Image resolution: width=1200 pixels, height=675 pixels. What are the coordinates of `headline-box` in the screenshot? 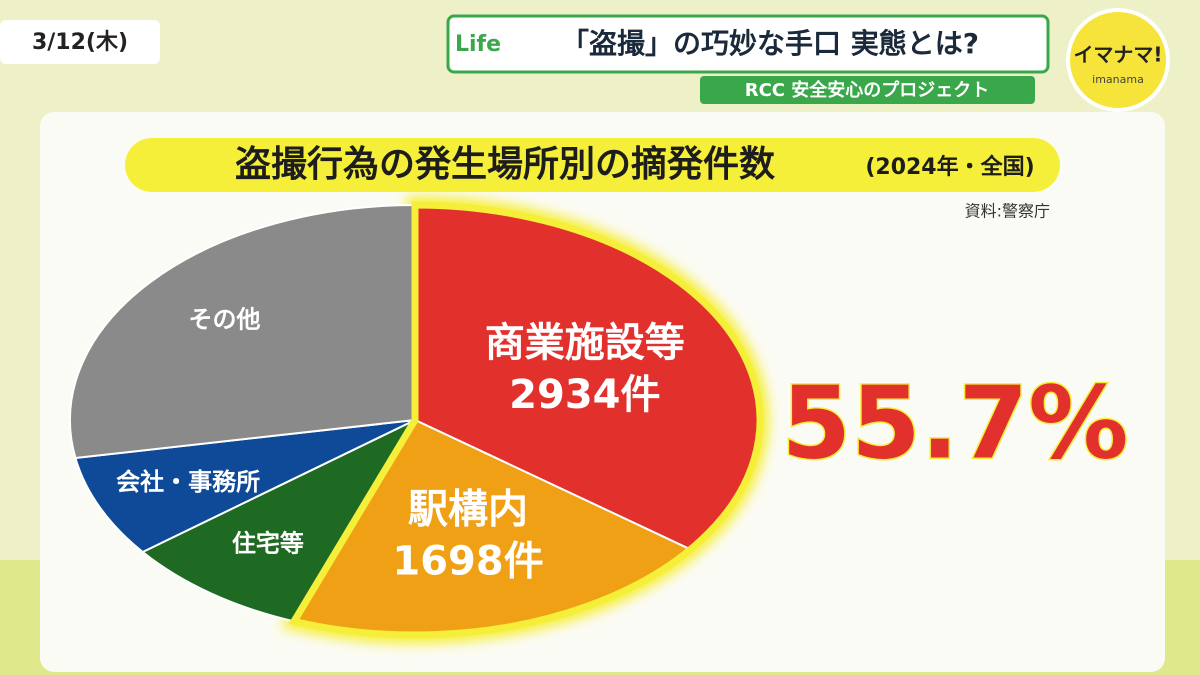 It's located at (748, 44).